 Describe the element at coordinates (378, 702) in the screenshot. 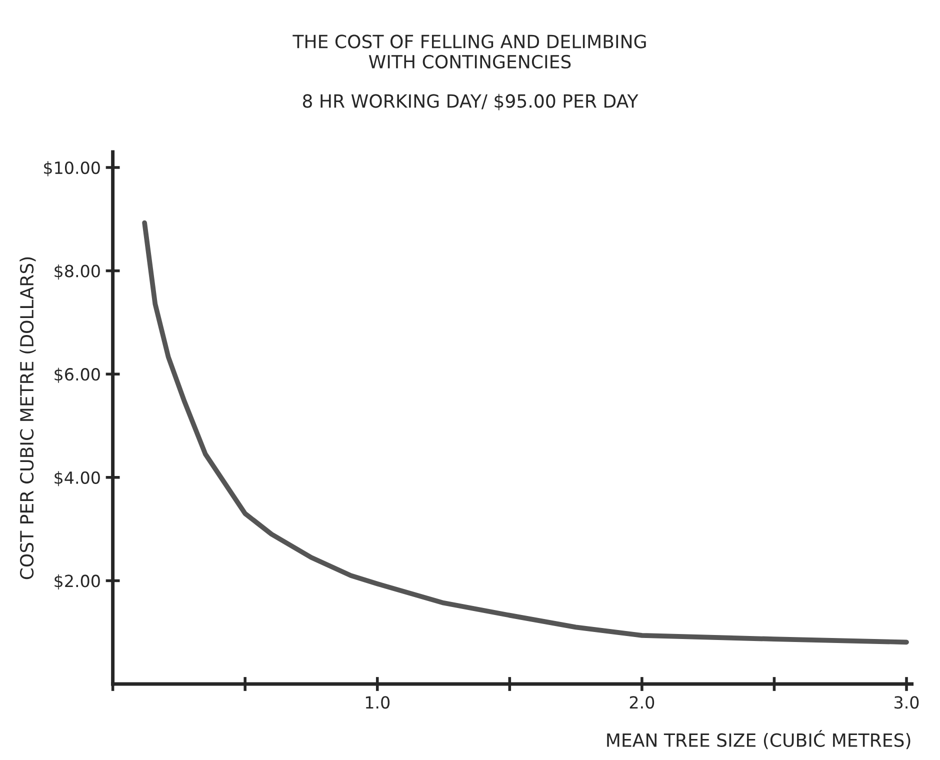

I see `x-tick-label: 1.0` at that location.